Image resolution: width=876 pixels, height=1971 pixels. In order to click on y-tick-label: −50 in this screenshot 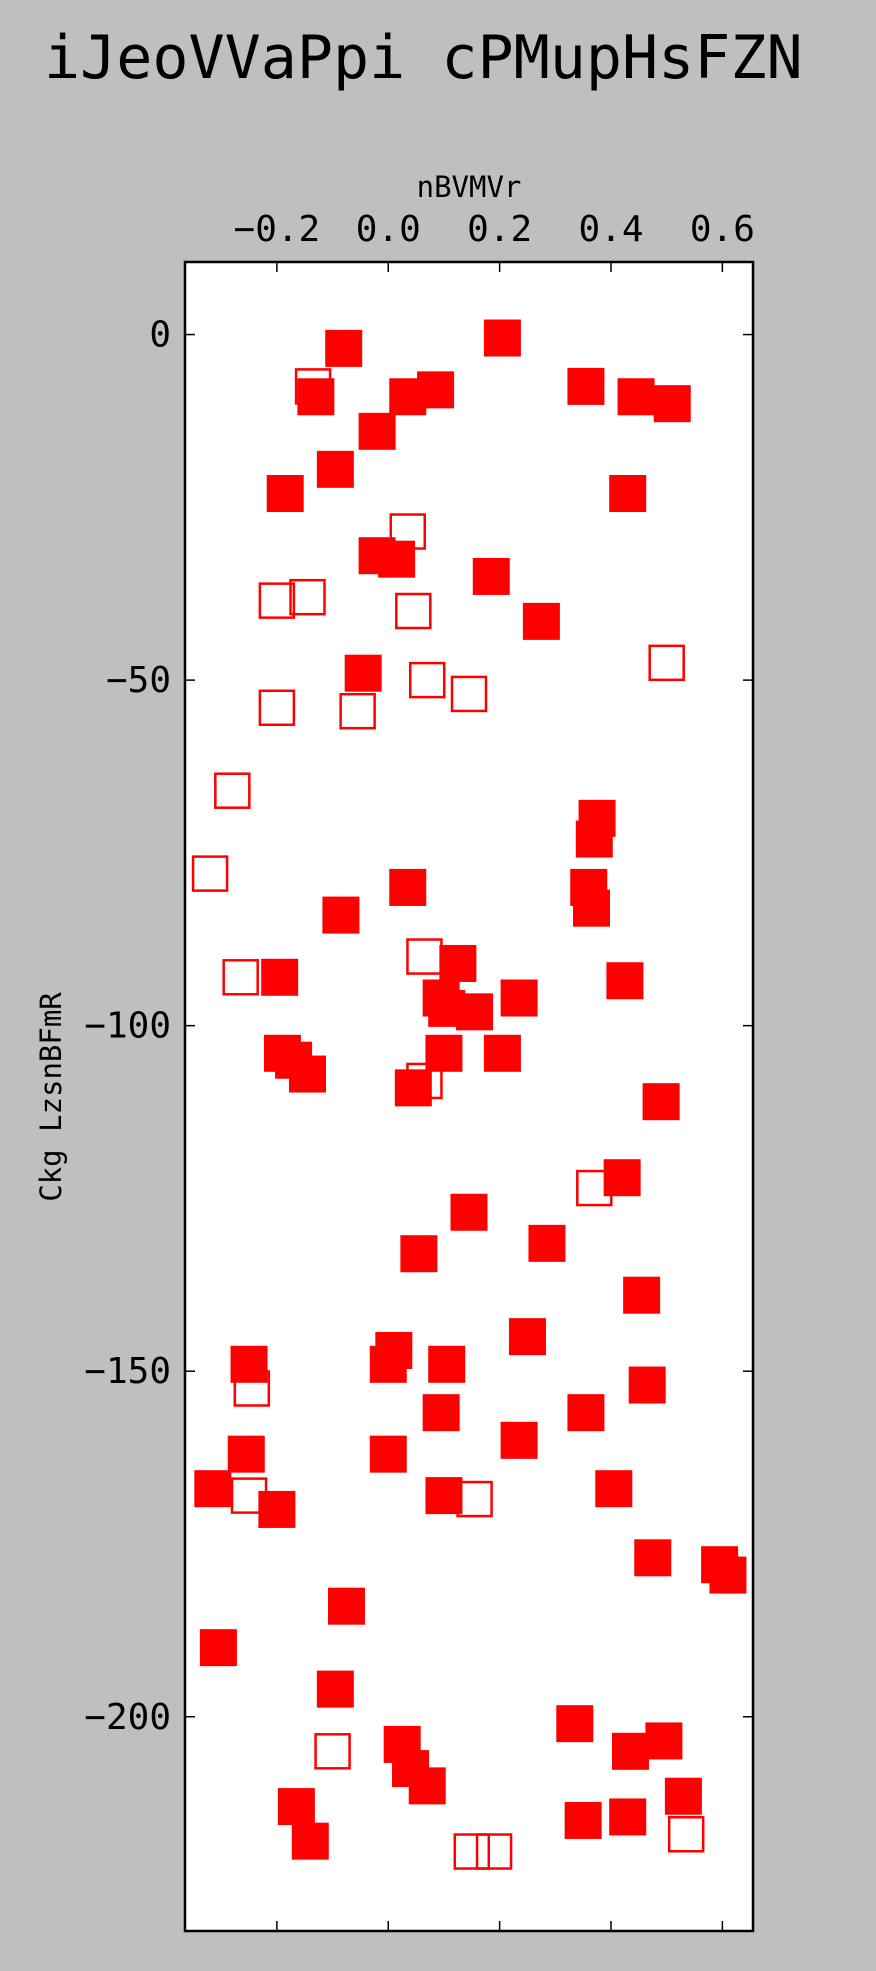, I will do `click(138, 680)`.